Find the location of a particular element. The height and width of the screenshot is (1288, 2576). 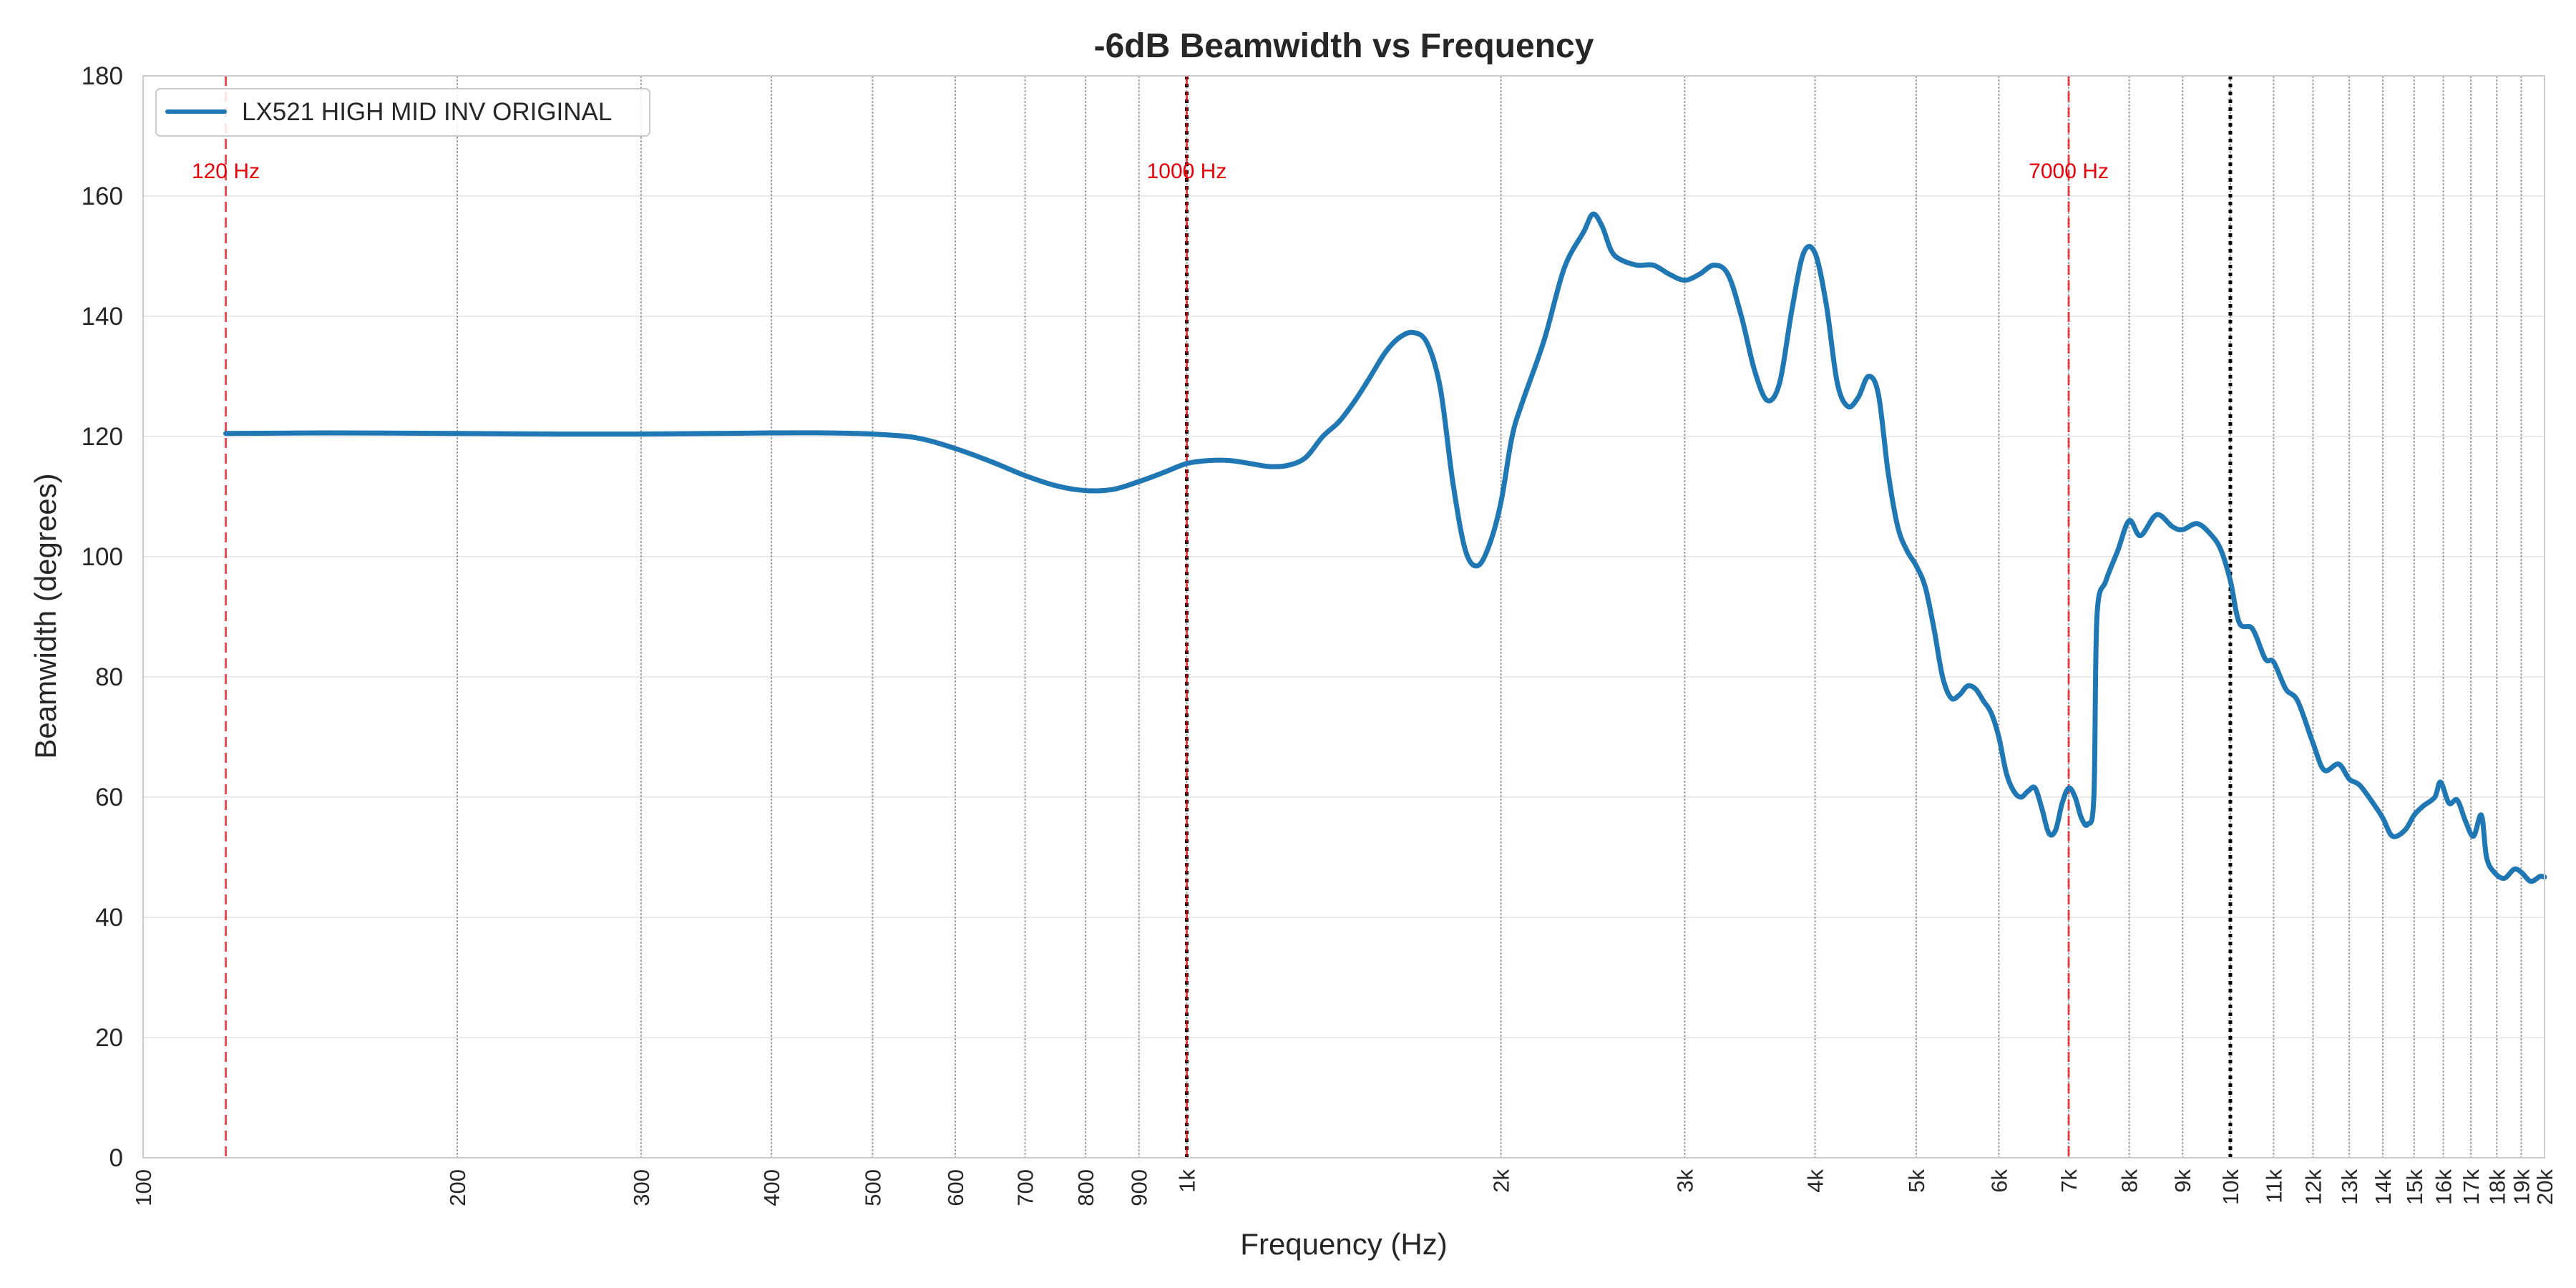

x-tick-label: 2k is located at coordinates (1501, 1181).